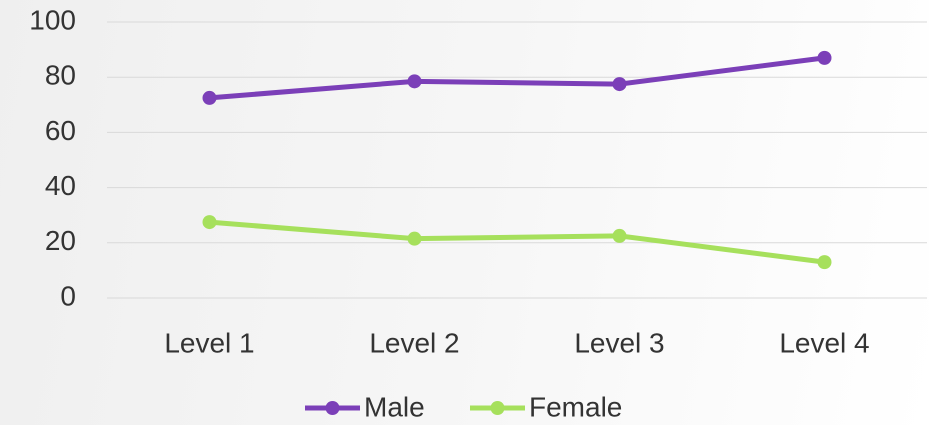  What do you see at coordinates (52, 19) in the screenshot?
I see `y-tick-label: 100` at bounding box center [52, 19].